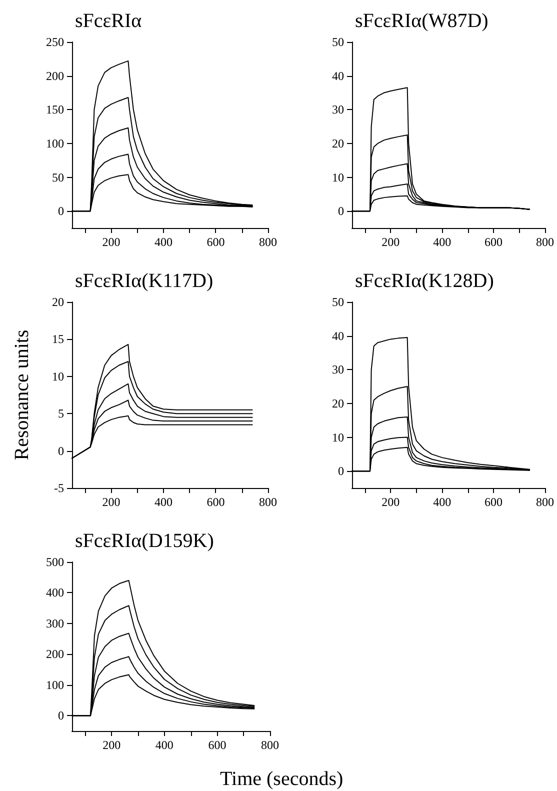 This screenshot has height=791, width=557. Describe the element at coordinates (61, 413) in the screenshot. I see `y-tick-label: 5` at that location.